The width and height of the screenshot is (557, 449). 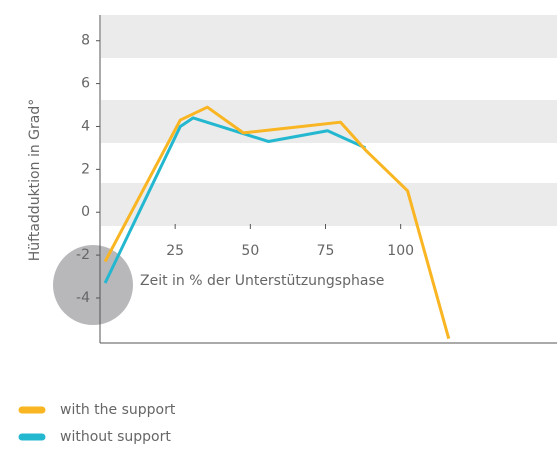 I want to click on y-tick-label: 4, so click(x=85, y=126).